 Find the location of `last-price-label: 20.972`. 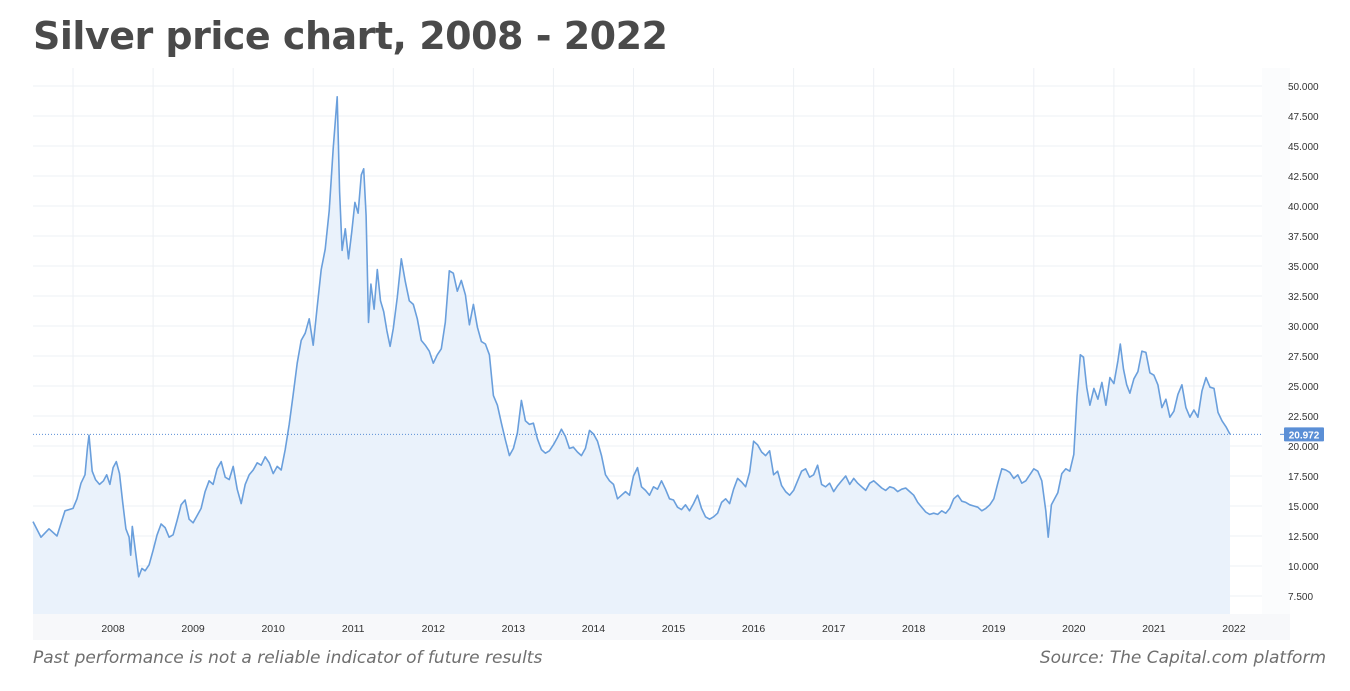

last-price-label: 20.972 is located at coordinates (1304, 435).